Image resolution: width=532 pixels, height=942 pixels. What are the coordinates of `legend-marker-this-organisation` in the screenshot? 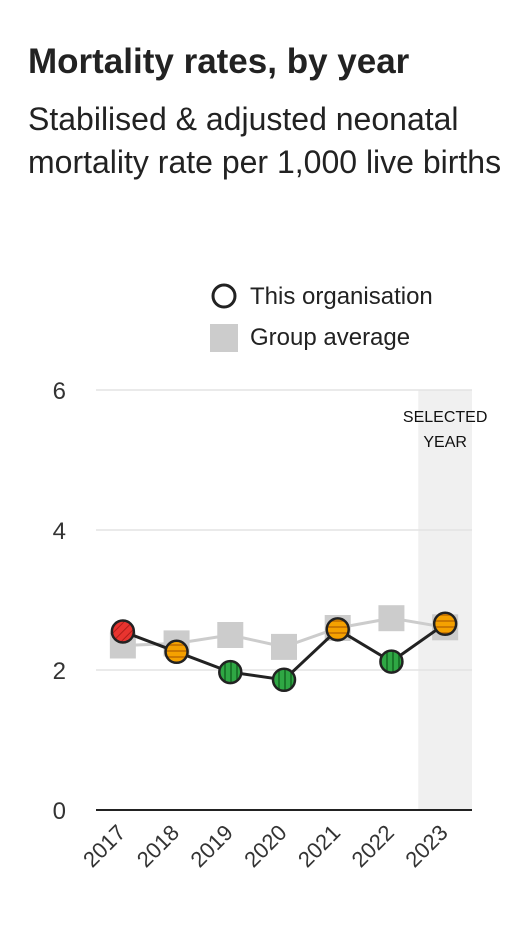 It's located at (224, 296).